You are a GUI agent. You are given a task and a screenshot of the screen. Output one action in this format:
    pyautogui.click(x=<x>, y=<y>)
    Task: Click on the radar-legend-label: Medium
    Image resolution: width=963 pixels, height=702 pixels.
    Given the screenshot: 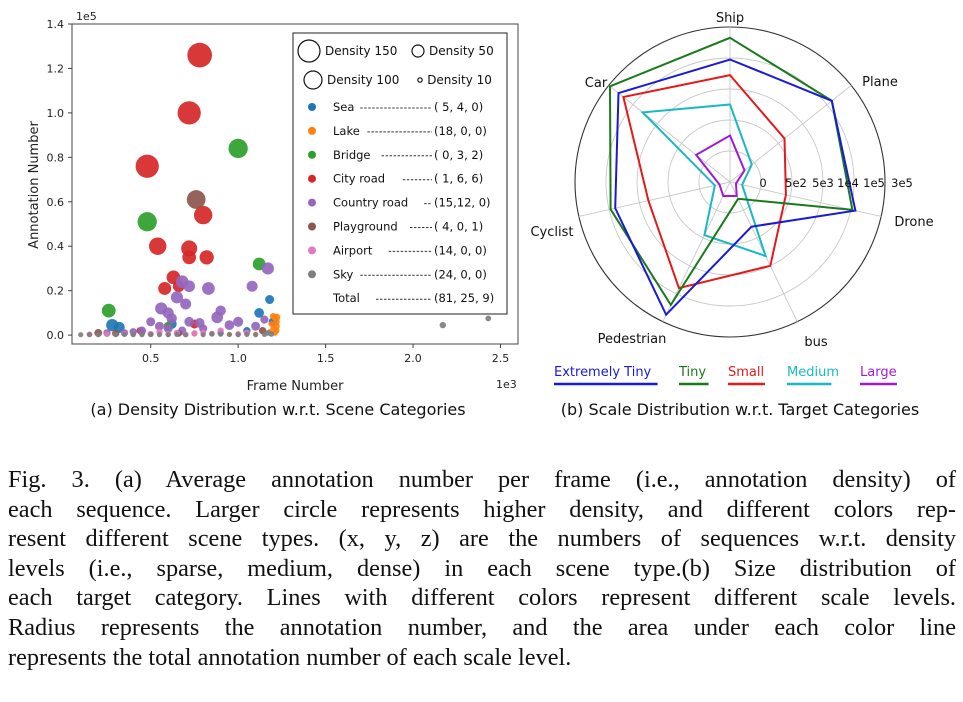 What is the action you would take?
    pyautogui.click(x=813, y=372)
    